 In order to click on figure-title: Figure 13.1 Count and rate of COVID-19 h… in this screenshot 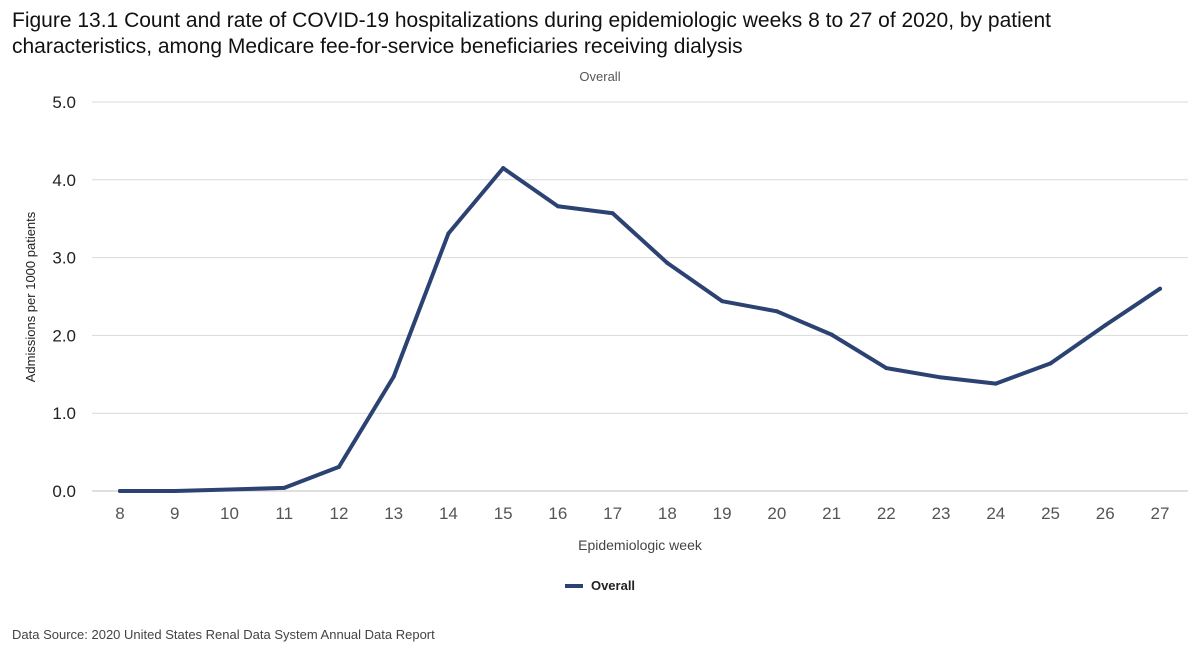, I will do `click(531, 33)`.